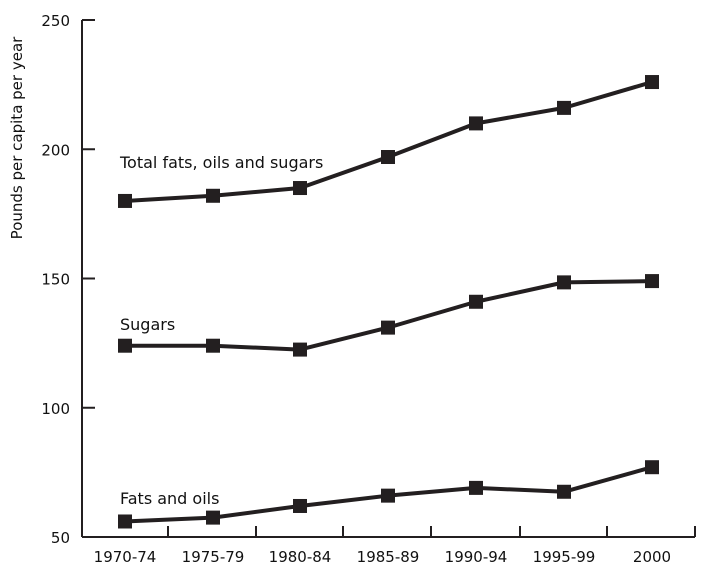  What do you see at coordinates (300, 557) in the screenshot?
I see `x-tick-label: 1980-84` at bounding box center [300, 557].